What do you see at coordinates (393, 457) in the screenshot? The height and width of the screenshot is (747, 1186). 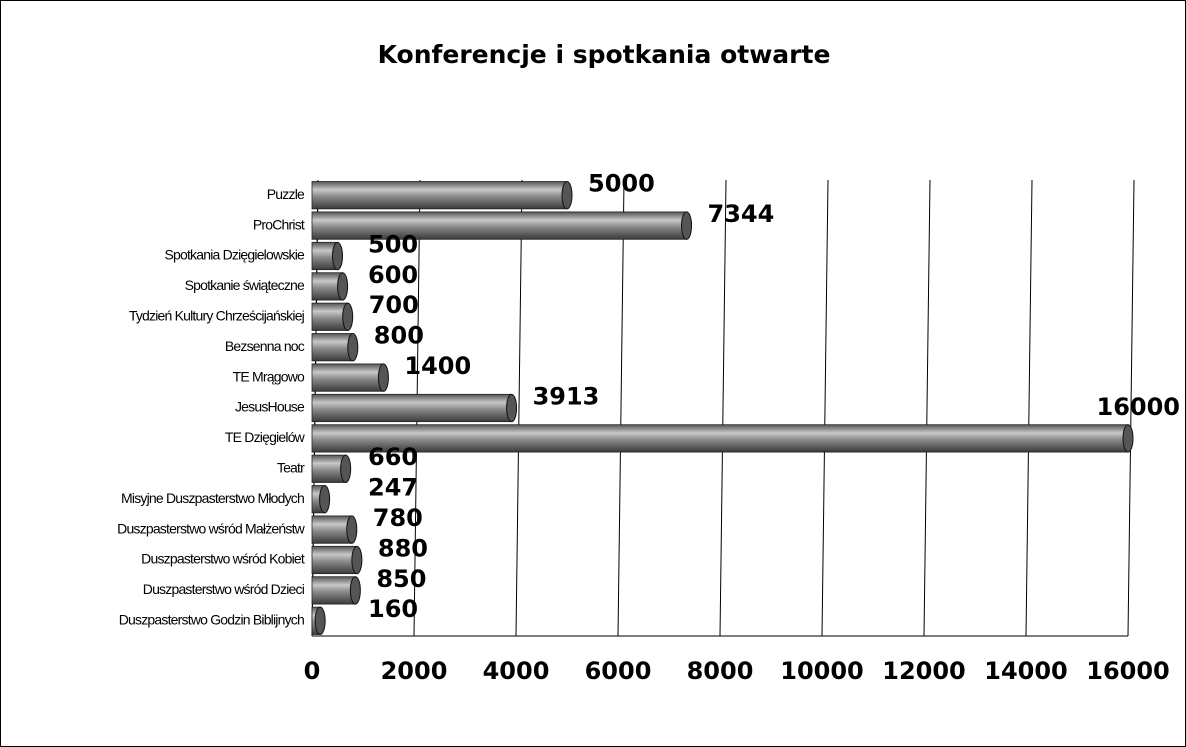 I see `data-label: 660` at bounding box center [393, 457].